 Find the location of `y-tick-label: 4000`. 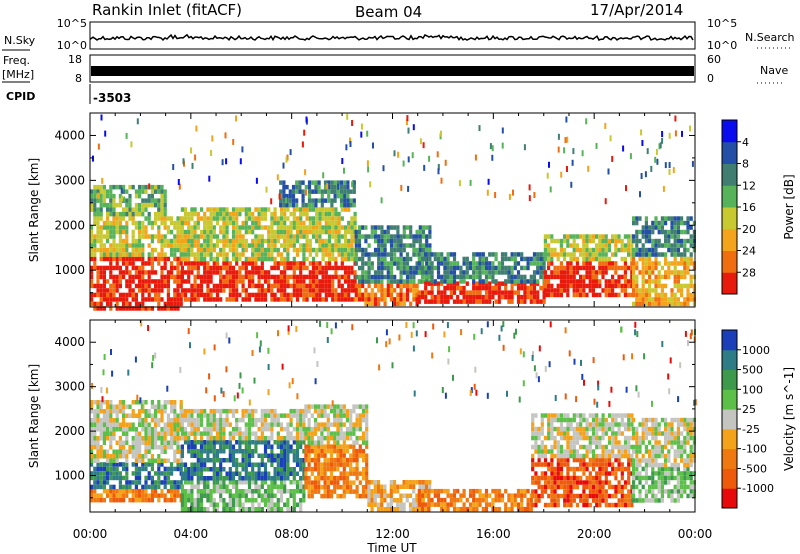

y-tick-label: 4000 is located at coordinates (69, 135).